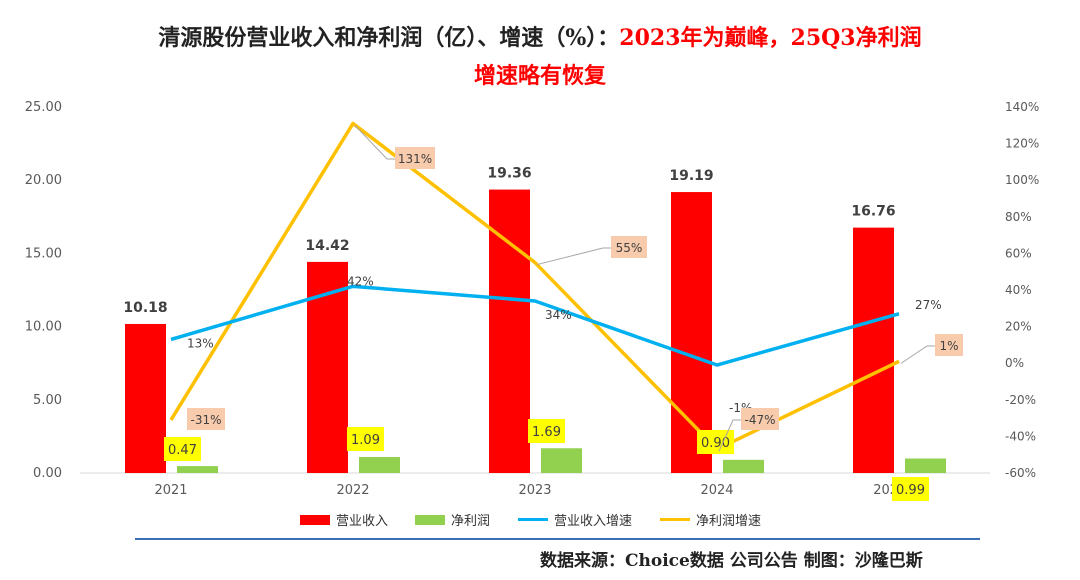 Image resolution: width=1080 pixels, height=580 pixels. What do you see at coordinates (731, 561) in the screenshot?
I see `source-note: 数据来源：Choice数据 公司公告 制图：沙隆巴斯` at bounding box center [731, 561].